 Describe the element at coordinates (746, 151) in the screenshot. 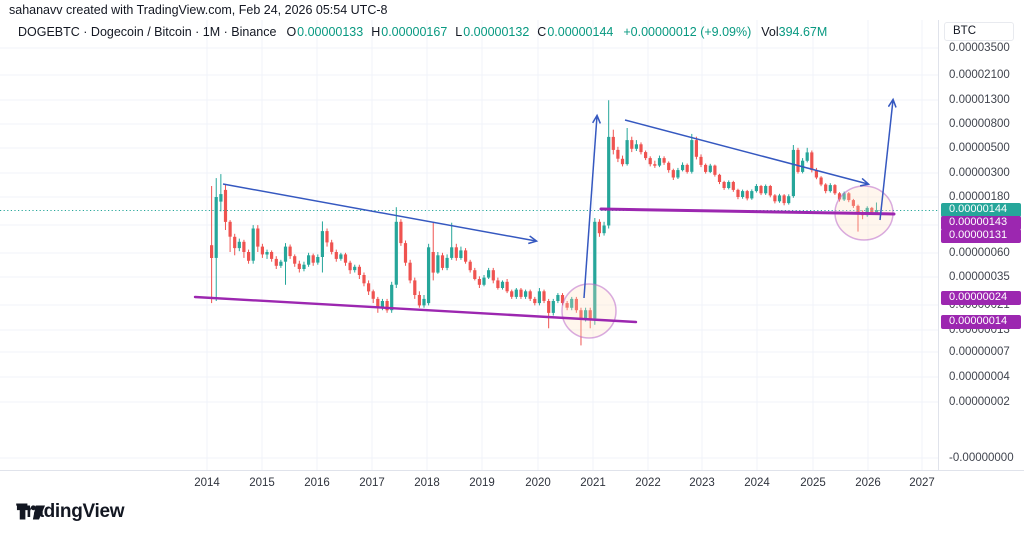

I see `downtrend-line-2021-2026` at that location.